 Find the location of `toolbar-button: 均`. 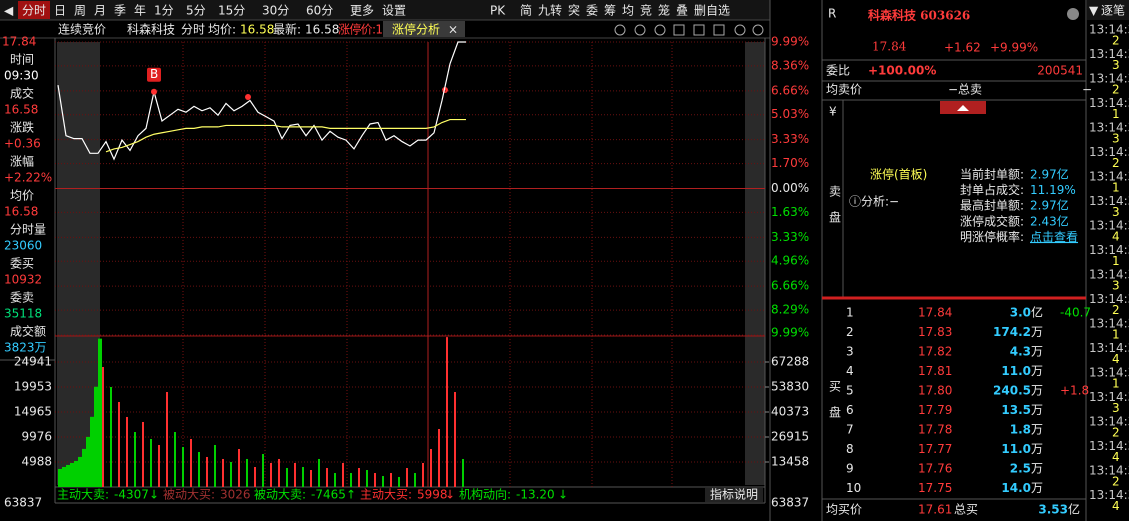

toolbar-button: 均 is located at coordinates (628, 11).